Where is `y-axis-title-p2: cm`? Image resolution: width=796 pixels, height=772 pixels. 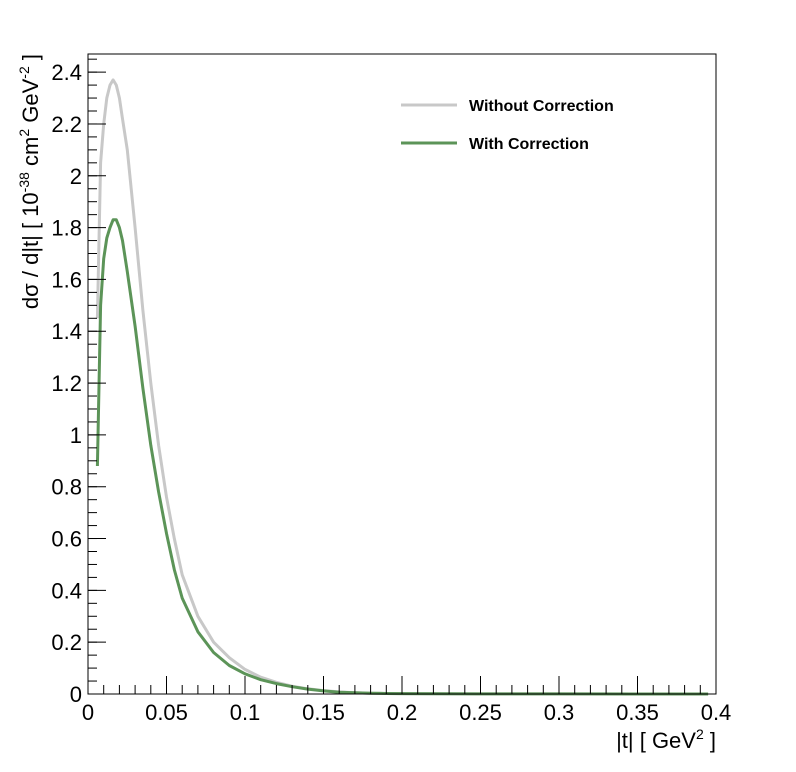 y-axis-title-p2: cm is located at coordinates (30, 154).